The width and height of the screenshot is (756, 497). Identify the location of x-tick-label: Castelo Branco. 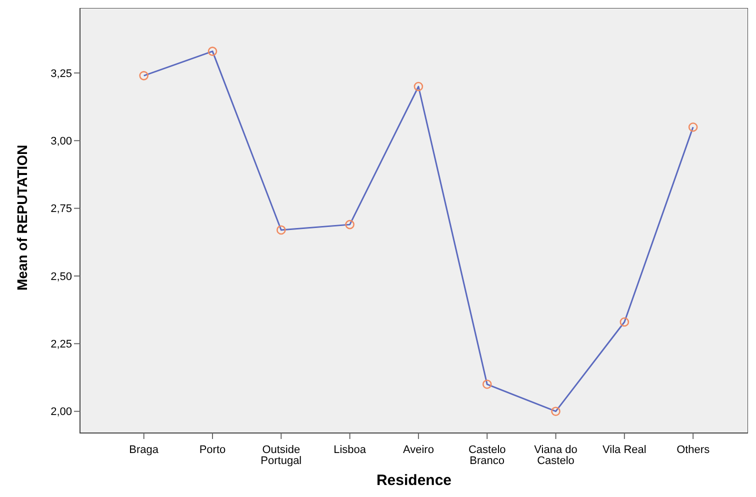
(487, 455).